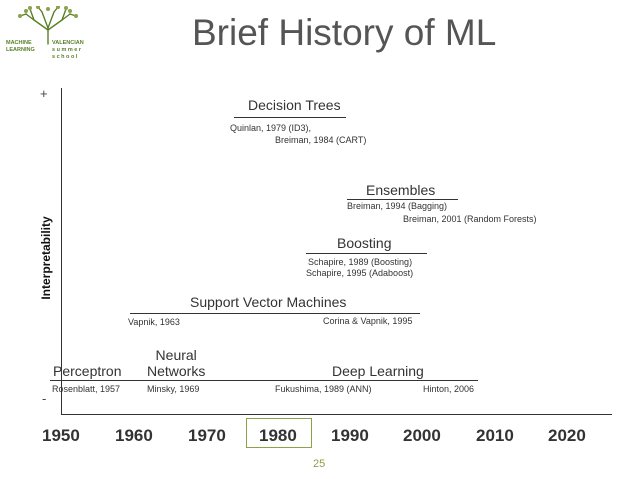  I want to click on boosting-label: Boosting, so click(364, 243).